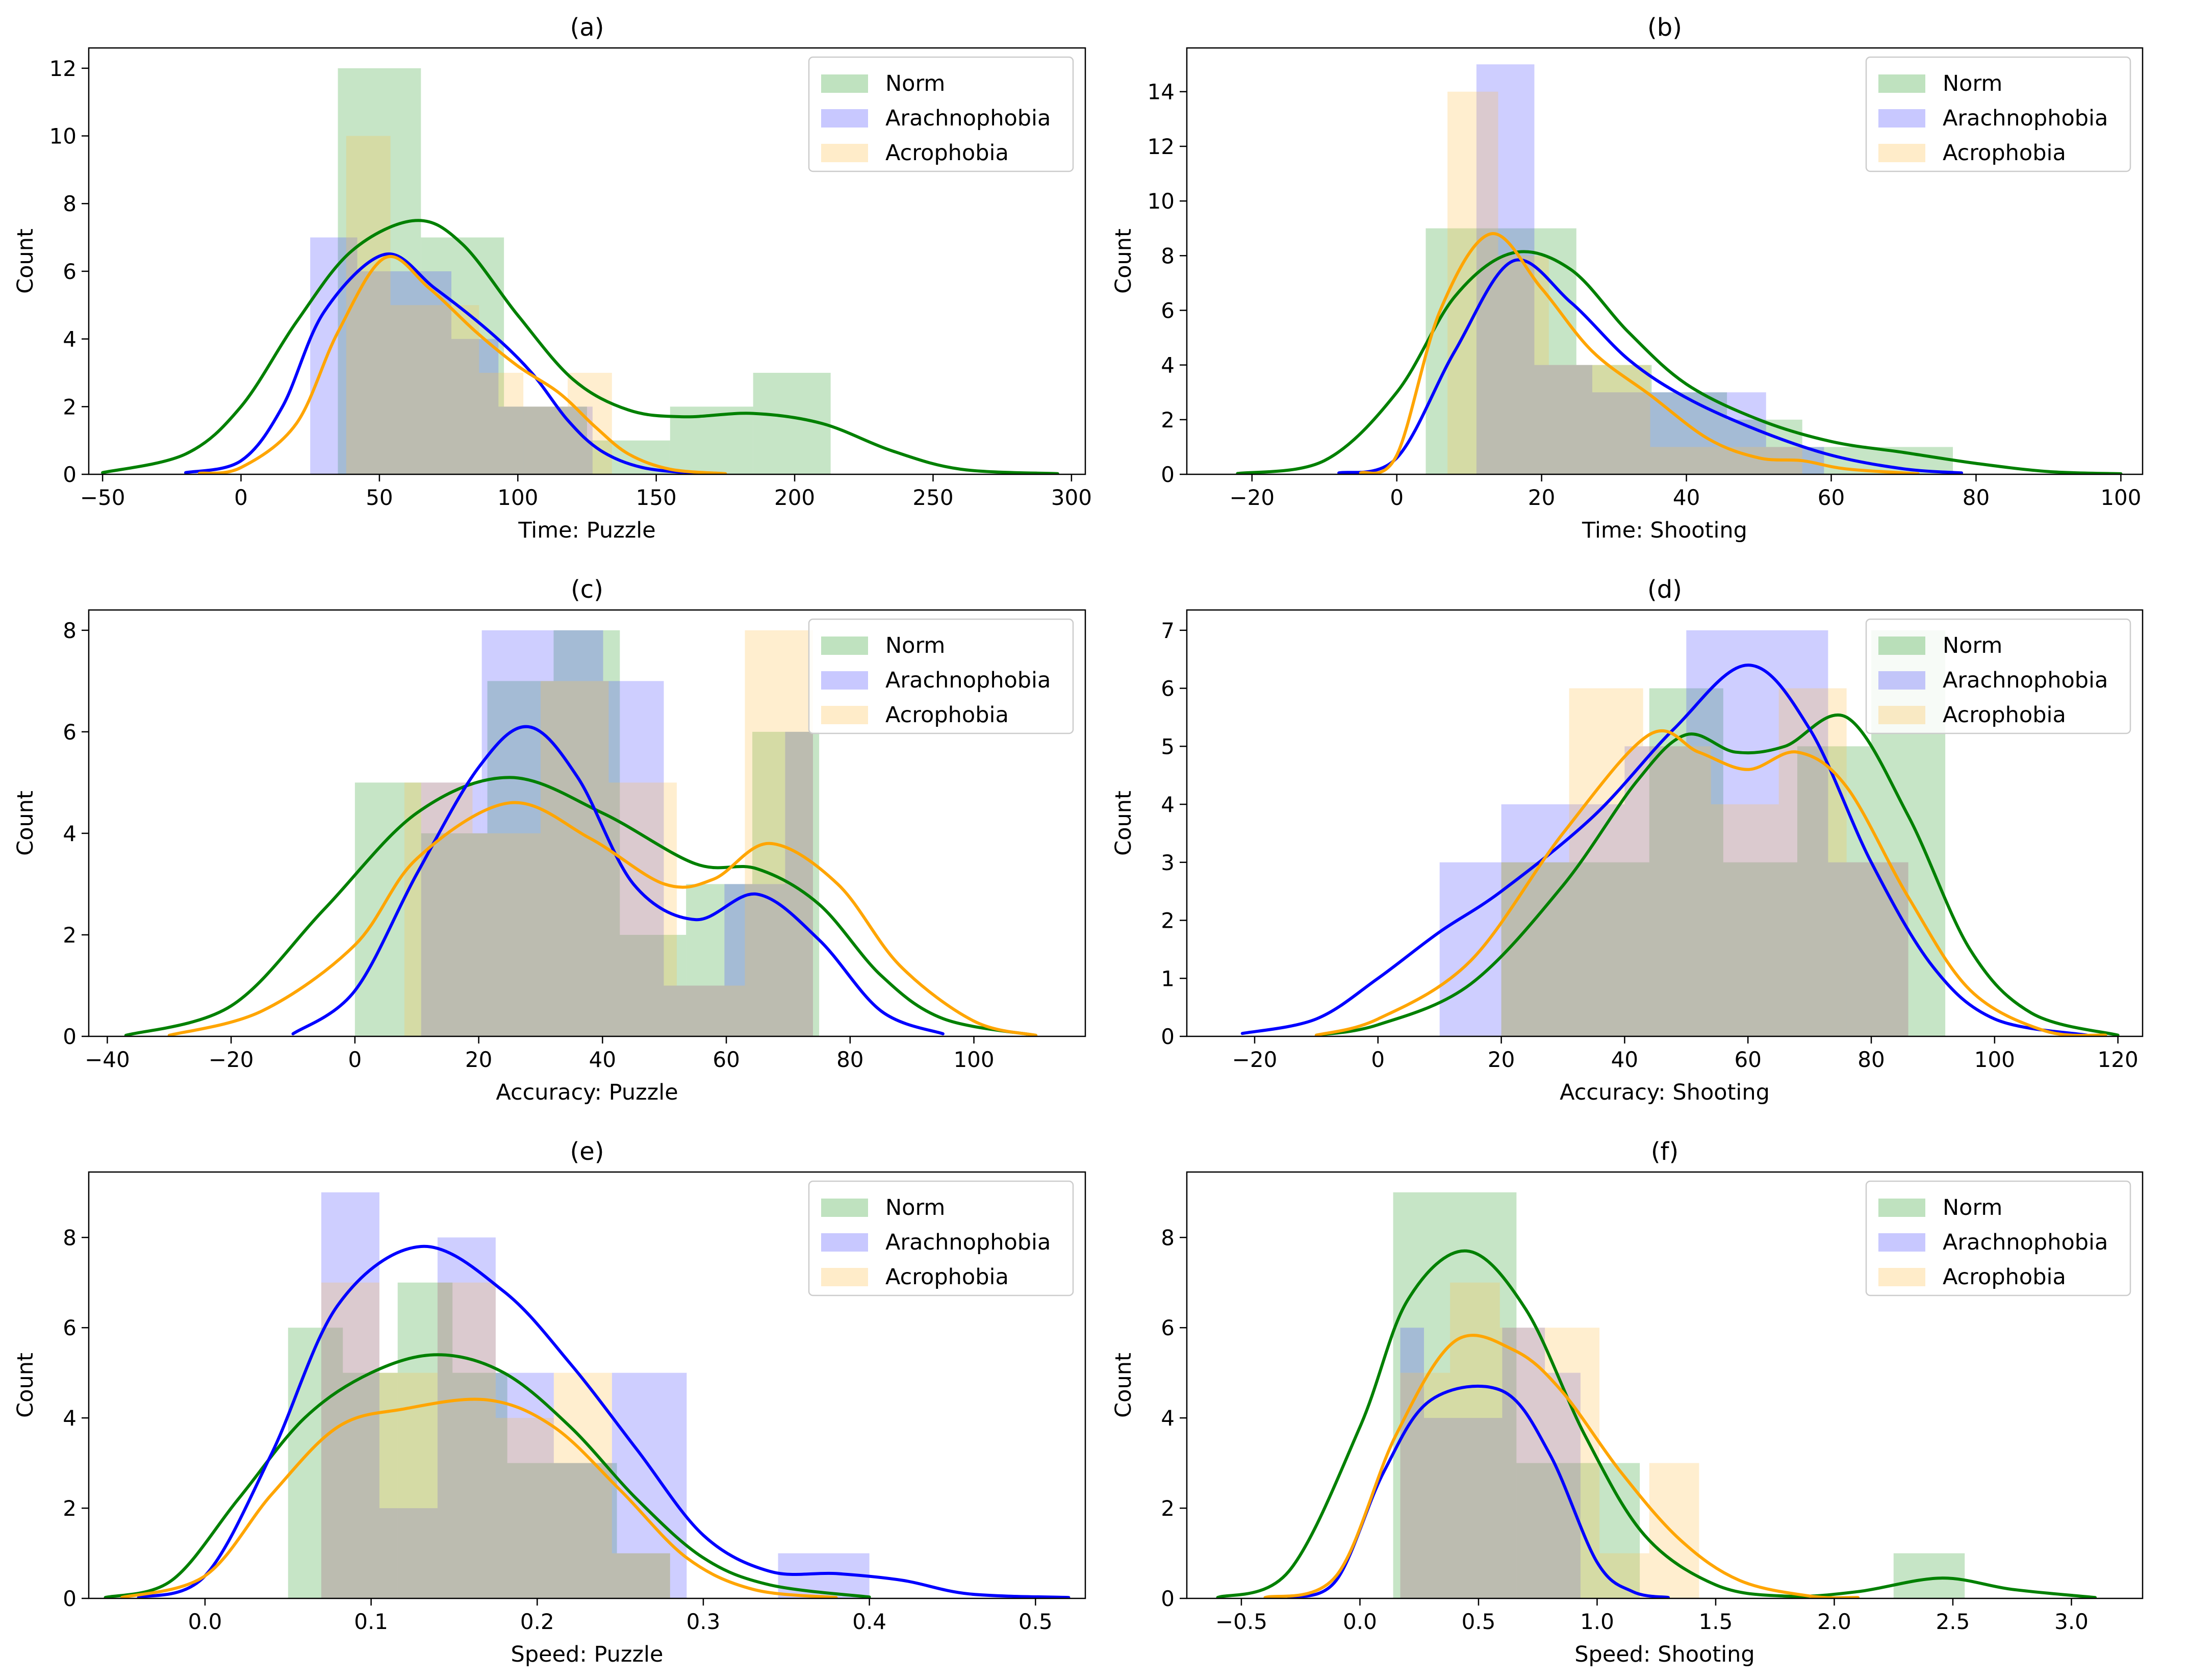 Image resolution: width=2189 pixels, height=1680 pixels. I want to click on subplot-title: (f), so click(1664, 1151).